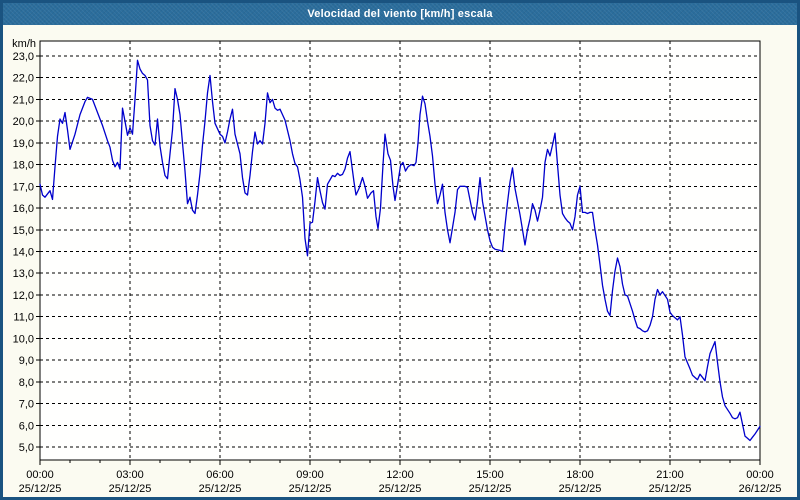 Image resolution: width=800 pixels, height=500 pixels. Describe the element at coordinates (26, 448) in the screenshot. I see `y-tick-label: 5,0` at that location.